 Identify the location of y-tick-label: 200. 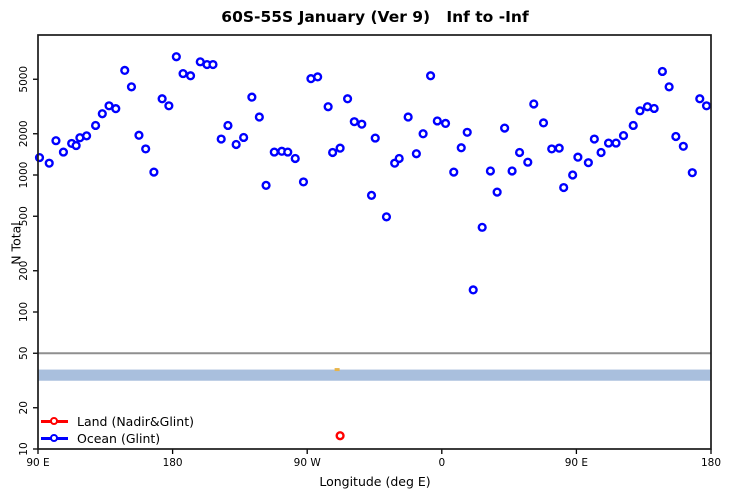
(24, 271).